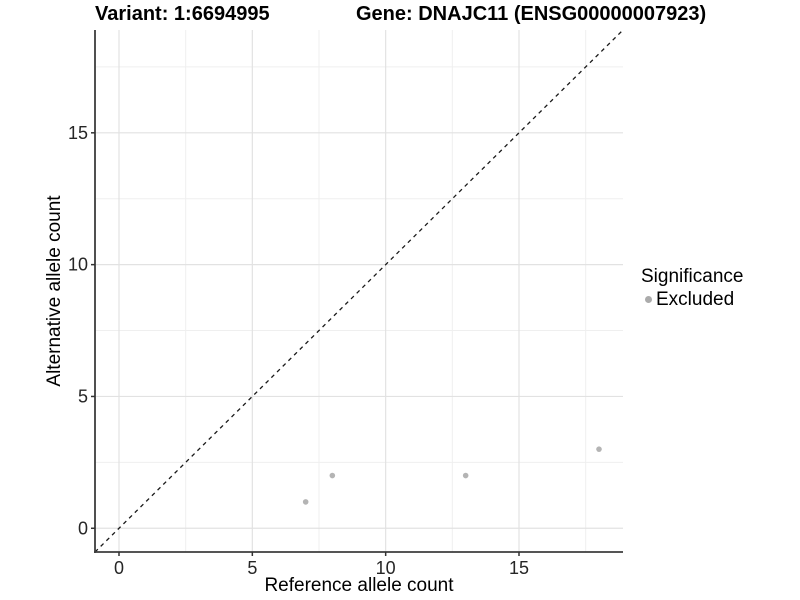 The height and width of the screenshot is (600, 800). What do you see at coordinates (83, 528) in the screenshot?
I see `y-tick-label: 0` at bounding box center [83, 528].